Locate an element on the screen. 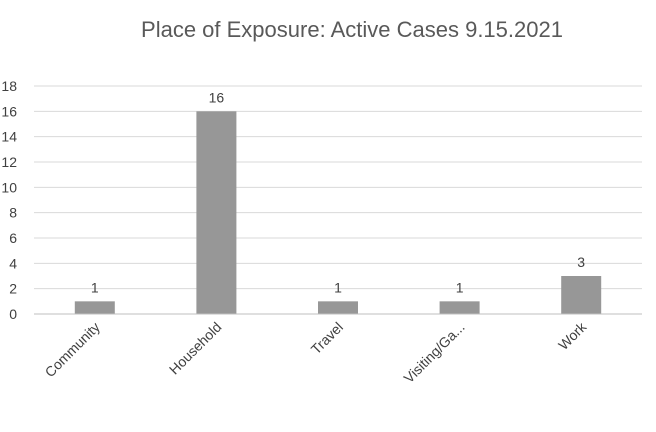 The width and height of the screenshot is (656, 432). y-tick-label: 6 is located at coordinates (13, 238).